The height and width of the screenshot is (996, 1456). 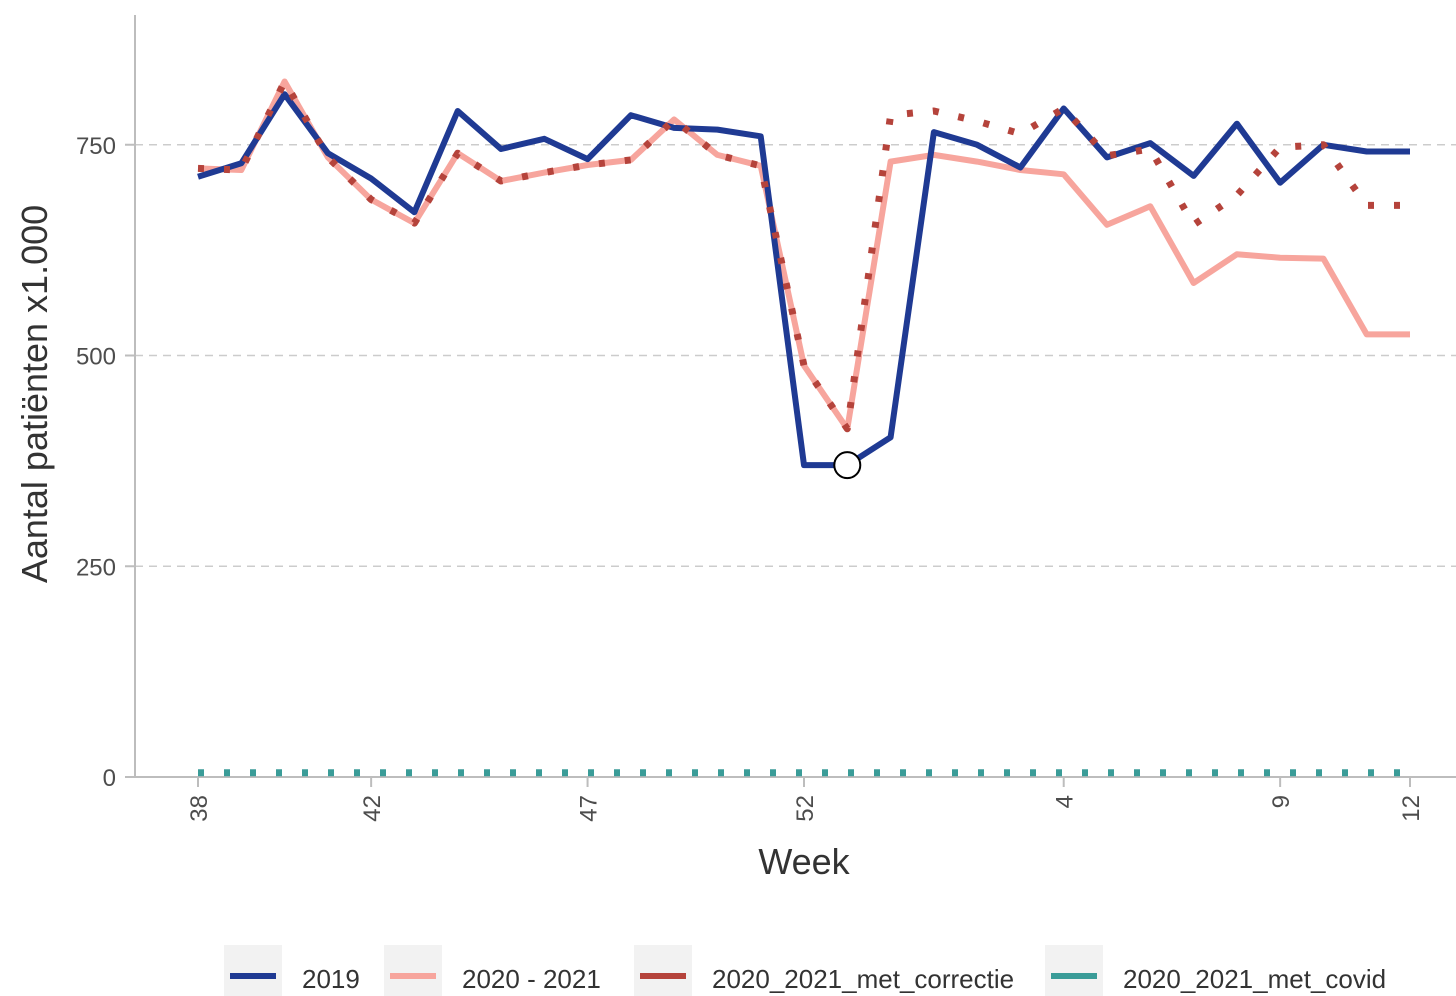 What do you see at coordinates (1065, 801) in the screenshot?
I see `x-tick-label: 4` at bounding box center [1065, 801].